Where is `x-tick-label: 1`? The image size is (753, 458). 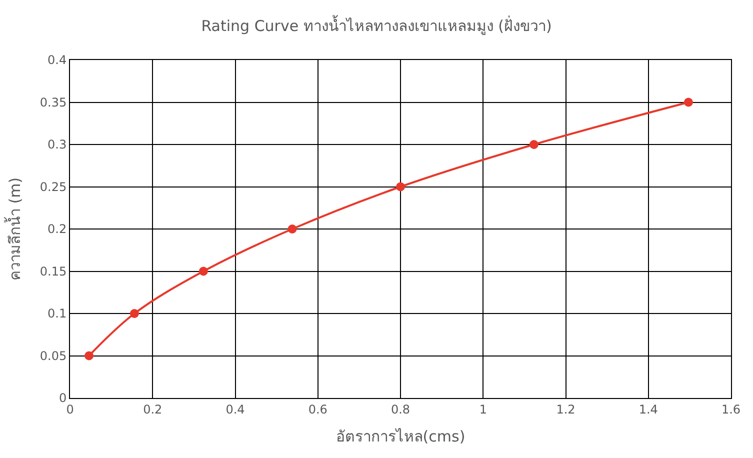
x-tick-label: 1 is located at coordinates (483, 409).